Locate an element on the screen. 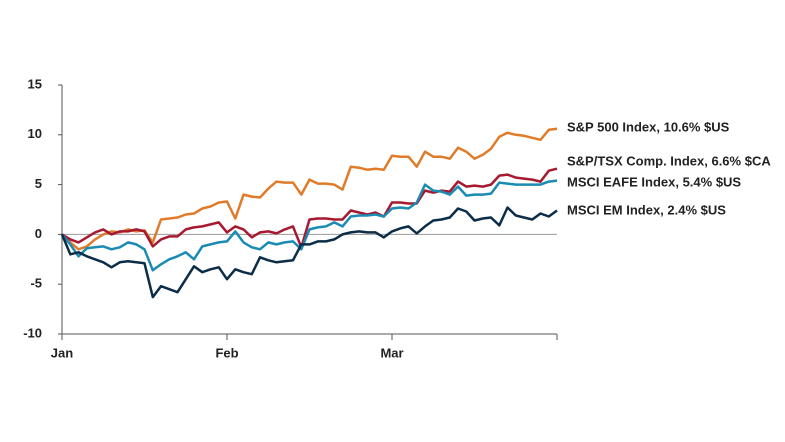  series-label: S&P/TSX Comp. Index, 6.6% $CA is located at coordinates (669, 160).